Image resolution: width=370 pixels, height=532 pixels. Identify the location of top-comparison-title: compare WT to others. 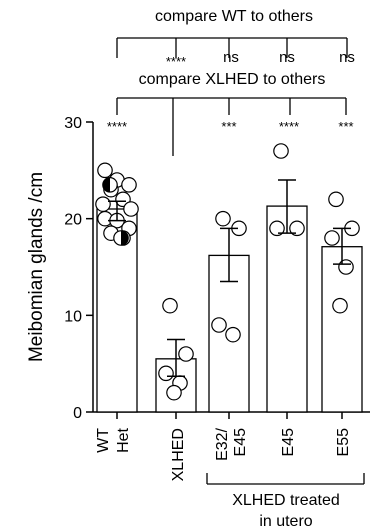
(234, 16).